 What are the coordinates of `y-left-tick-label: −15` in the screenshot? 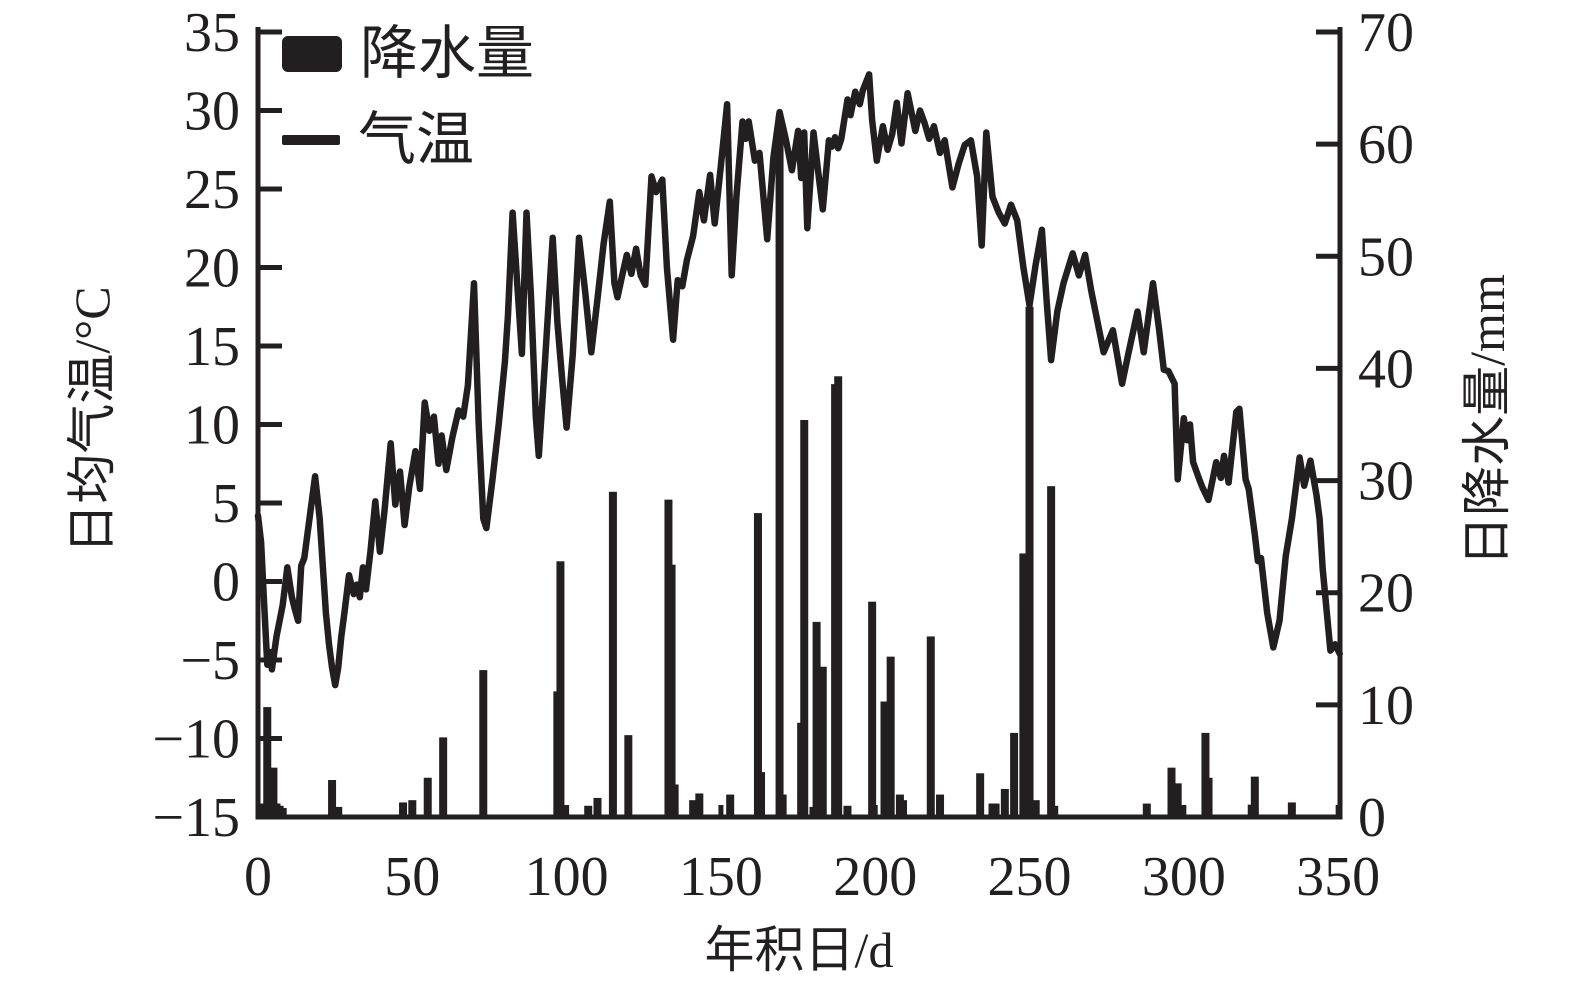 It's located at (196, 818).